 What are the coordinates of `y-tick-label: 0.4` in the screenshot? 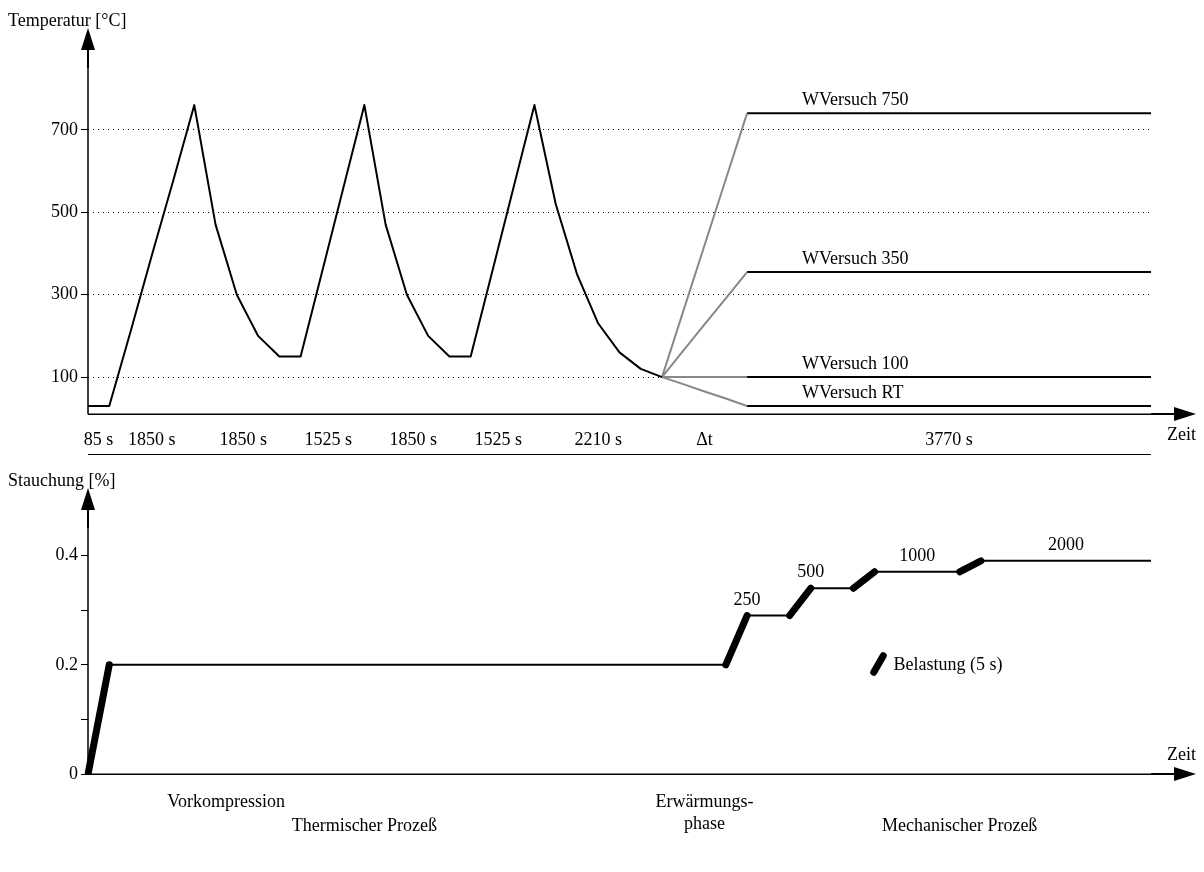 It's located at (66, 554).